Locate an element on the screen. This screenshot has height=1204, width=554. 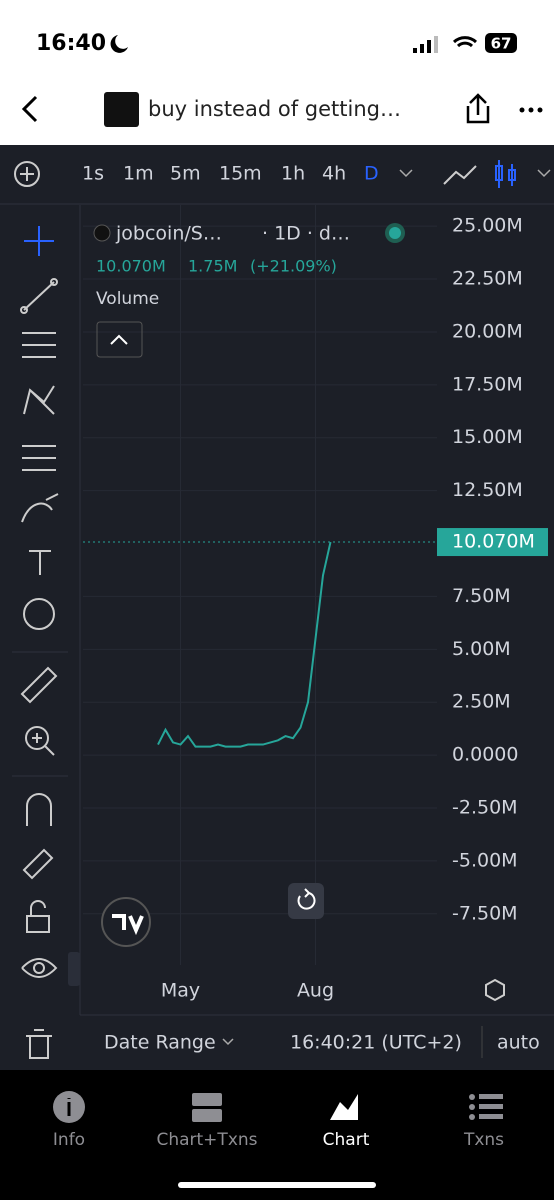
interval-dropdown is located at coordinates (406, 173).